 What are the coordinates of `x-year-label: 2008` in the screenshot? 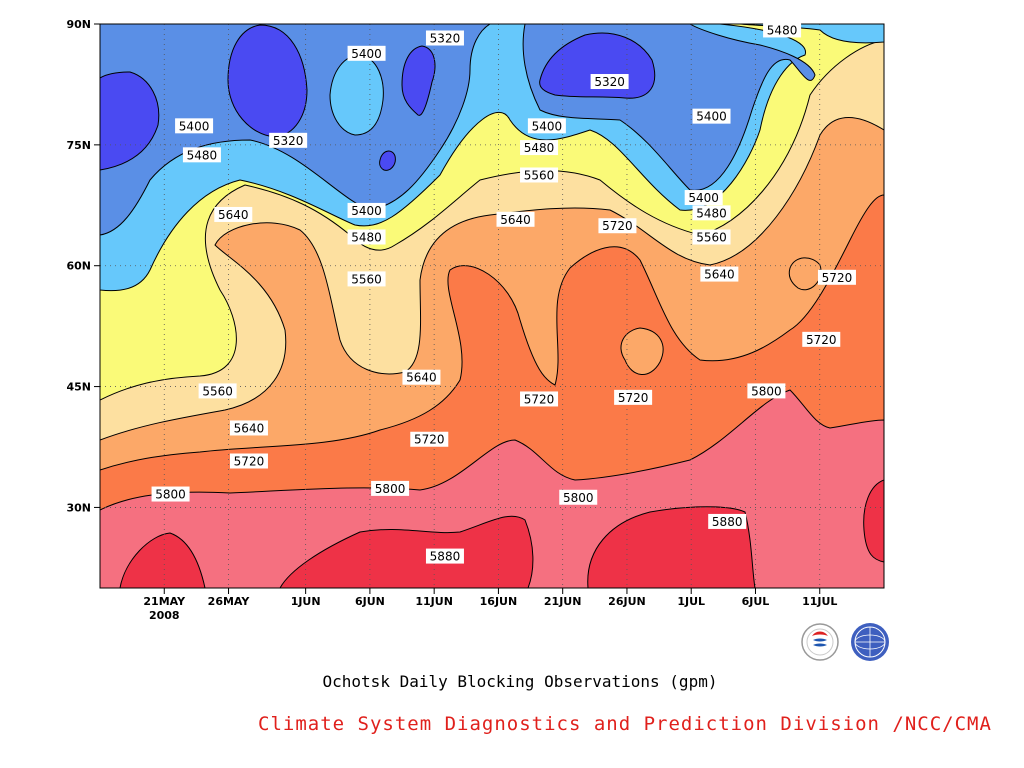 It's located at (164, 615).